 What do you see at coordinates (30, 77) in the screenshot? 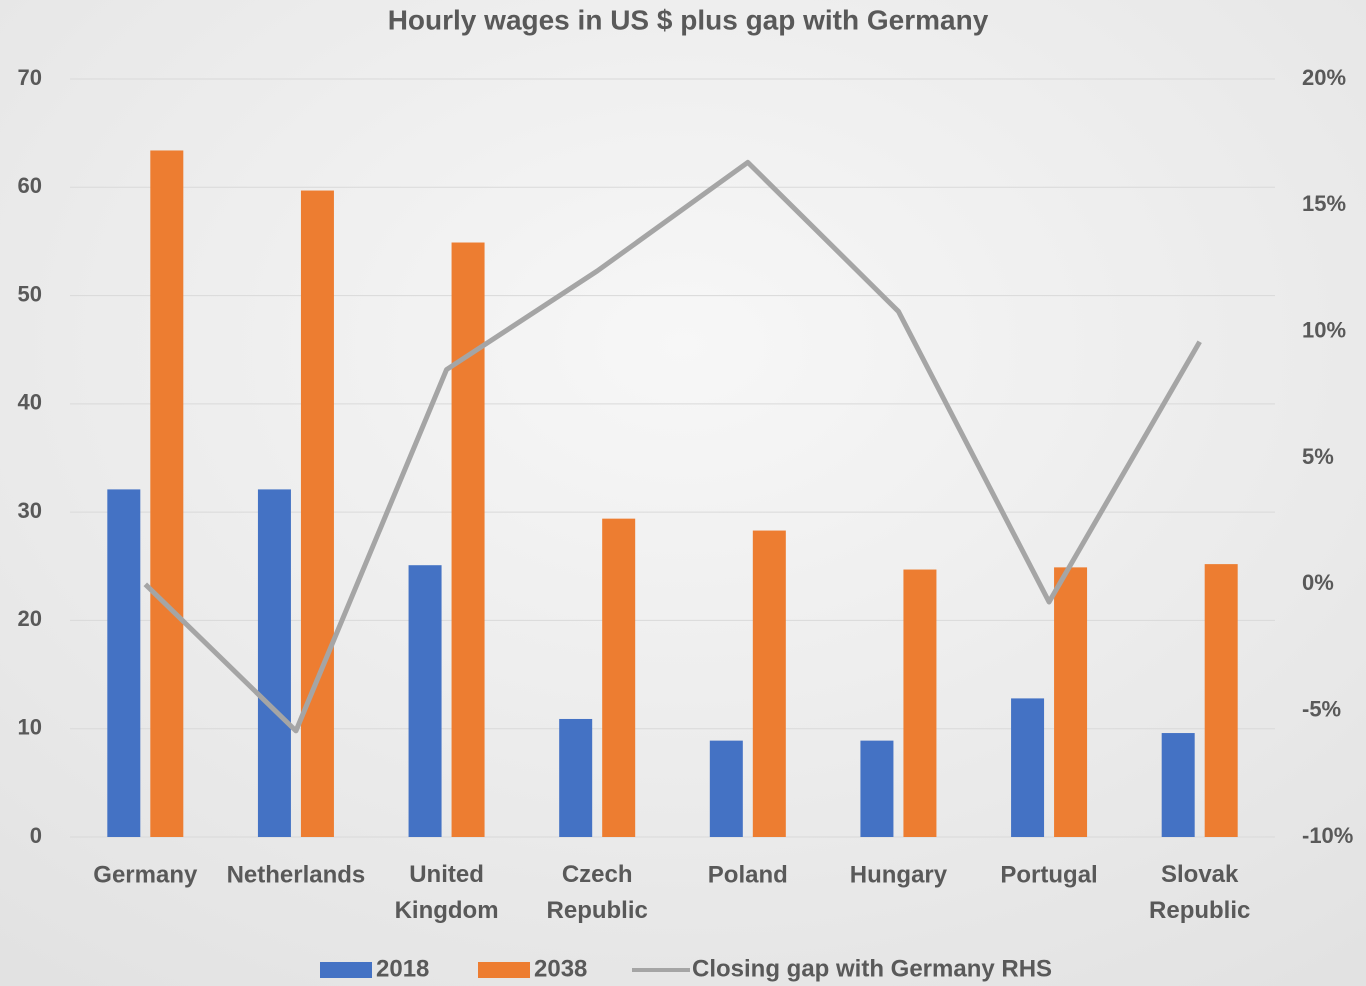
I see `y-tick-label: 70` at bounding box center [30, 77].